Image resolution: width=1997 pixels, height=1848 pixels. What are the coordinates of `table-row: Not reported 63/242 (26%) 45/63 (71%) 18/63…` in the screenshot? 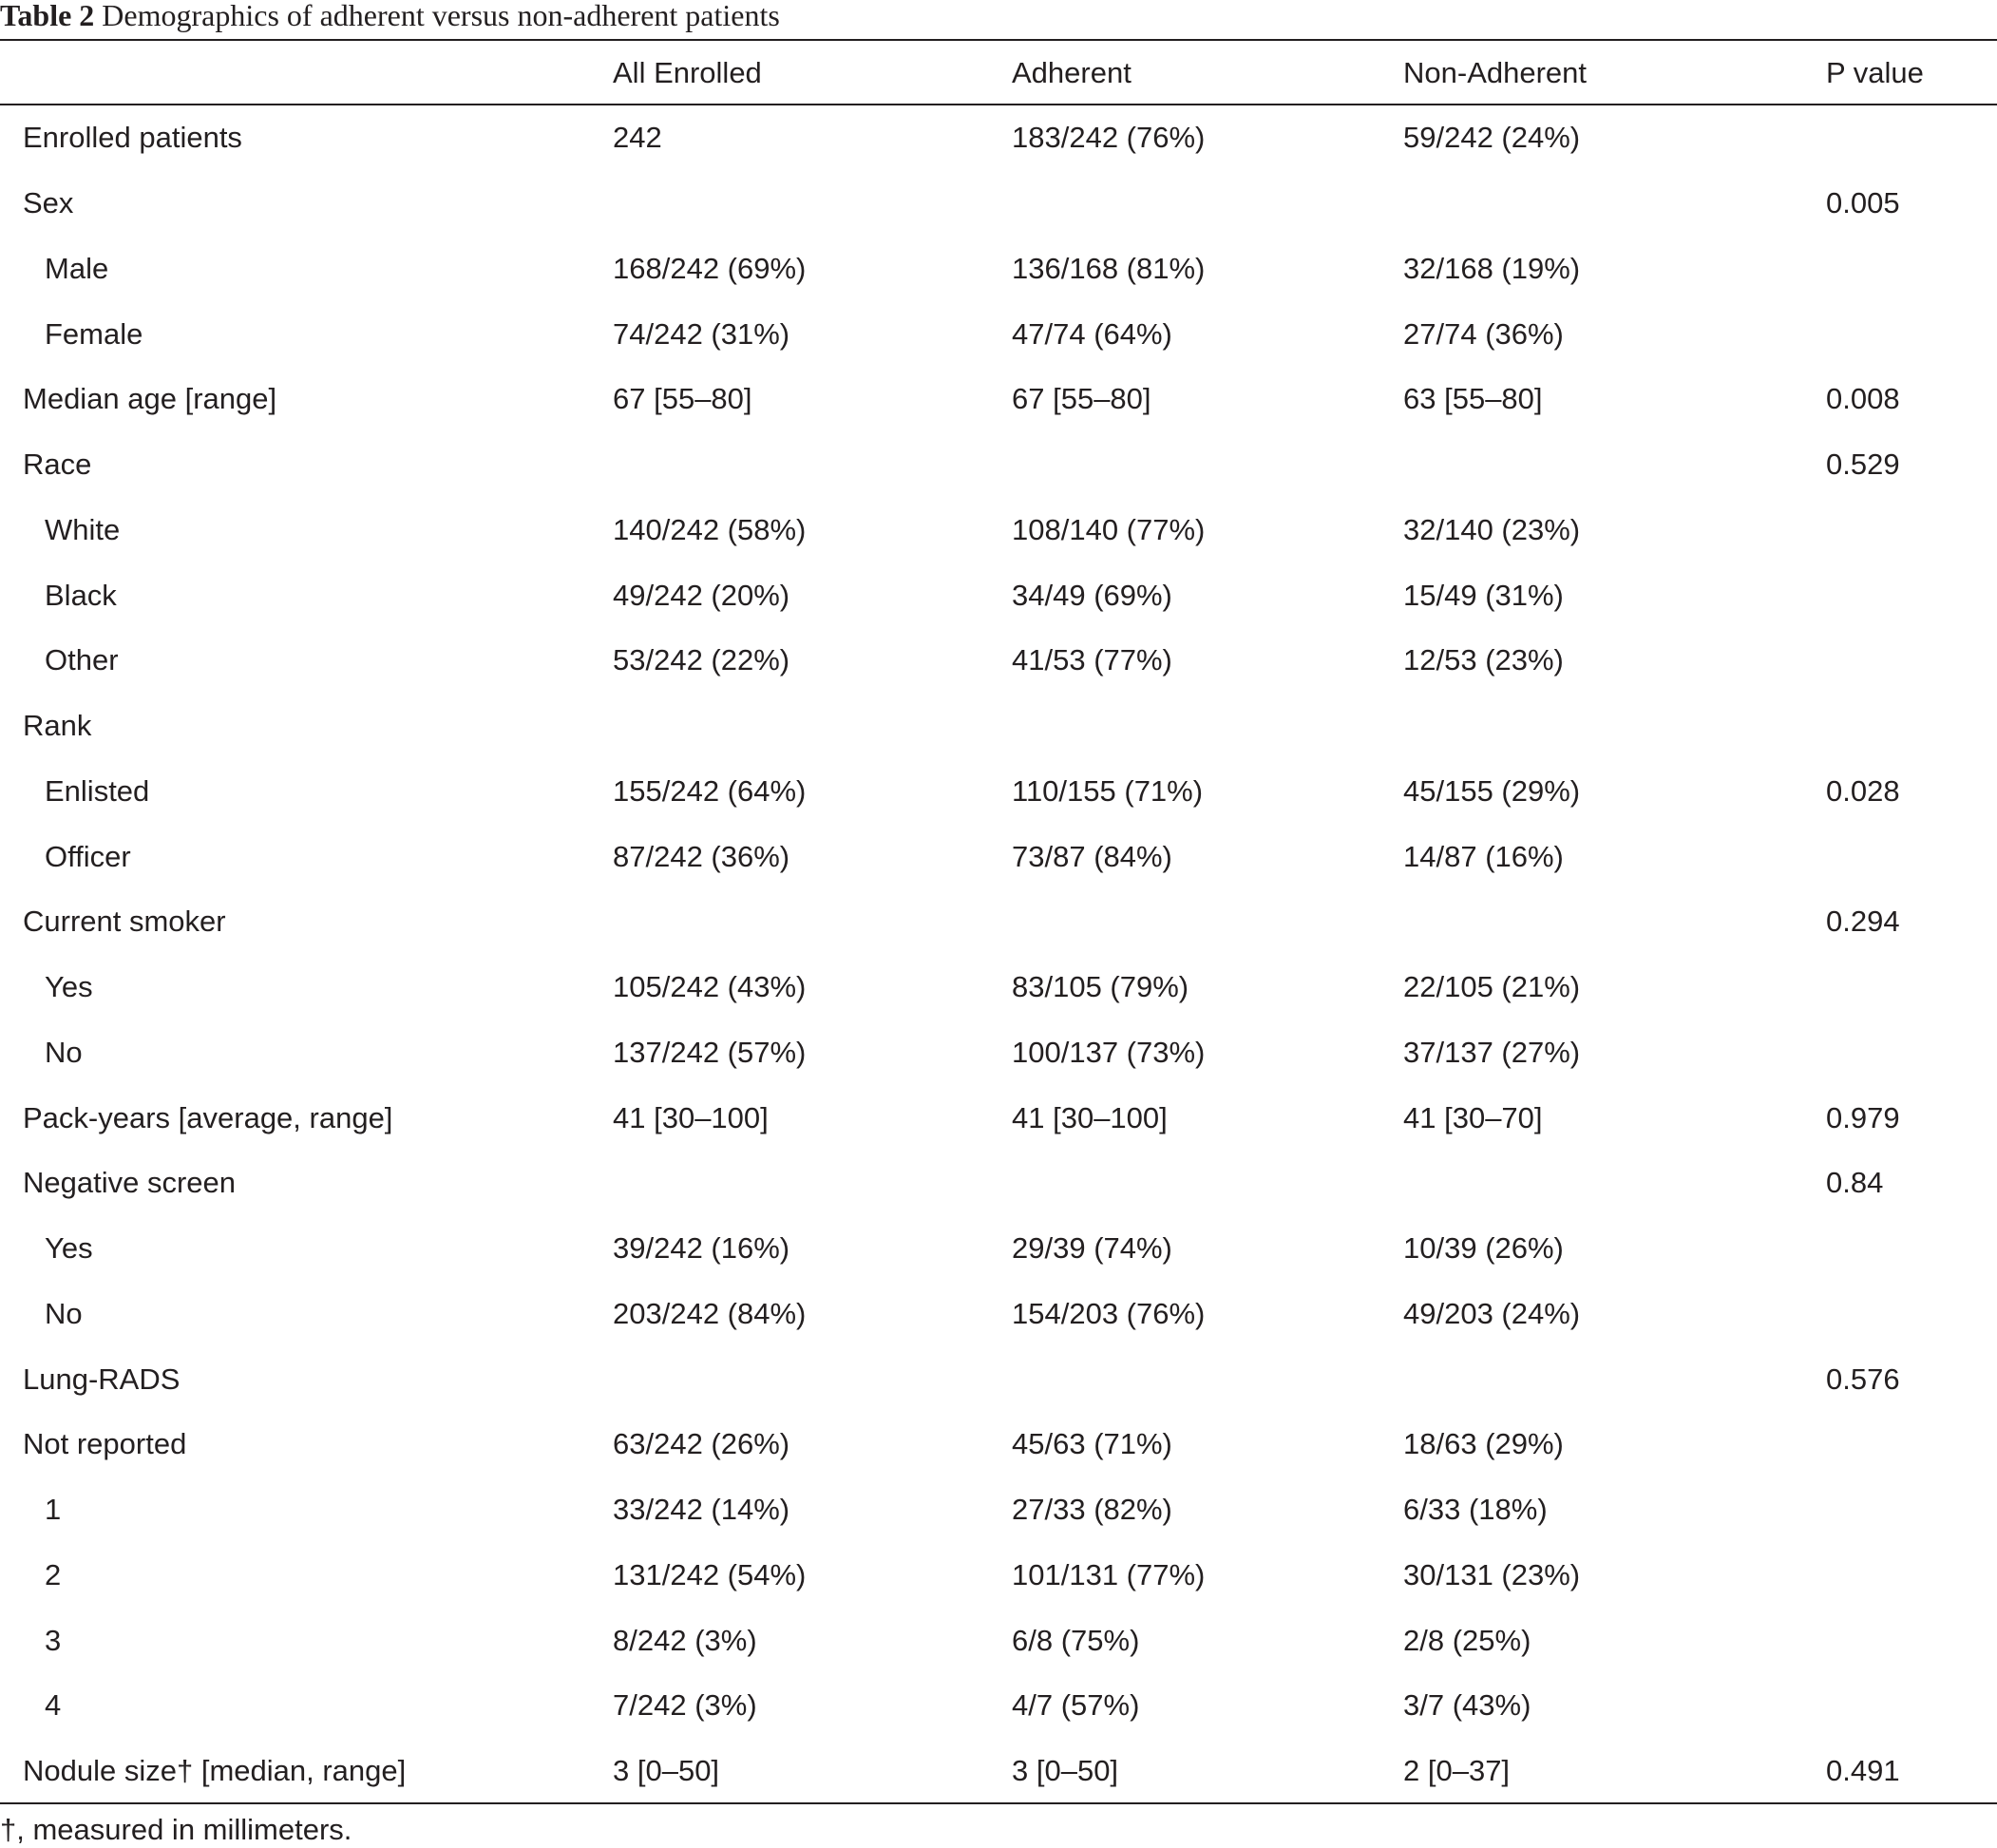 It's located at (998, 1445).